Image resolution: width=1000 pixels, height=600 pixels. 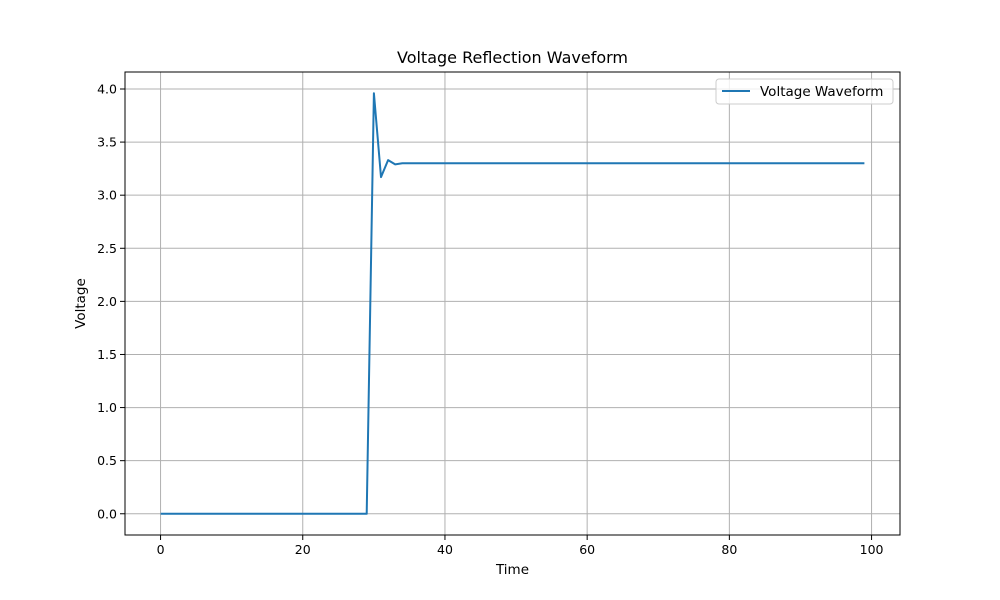 I want to click on y-tick-label: 4.0, so click(x=107, y=88).